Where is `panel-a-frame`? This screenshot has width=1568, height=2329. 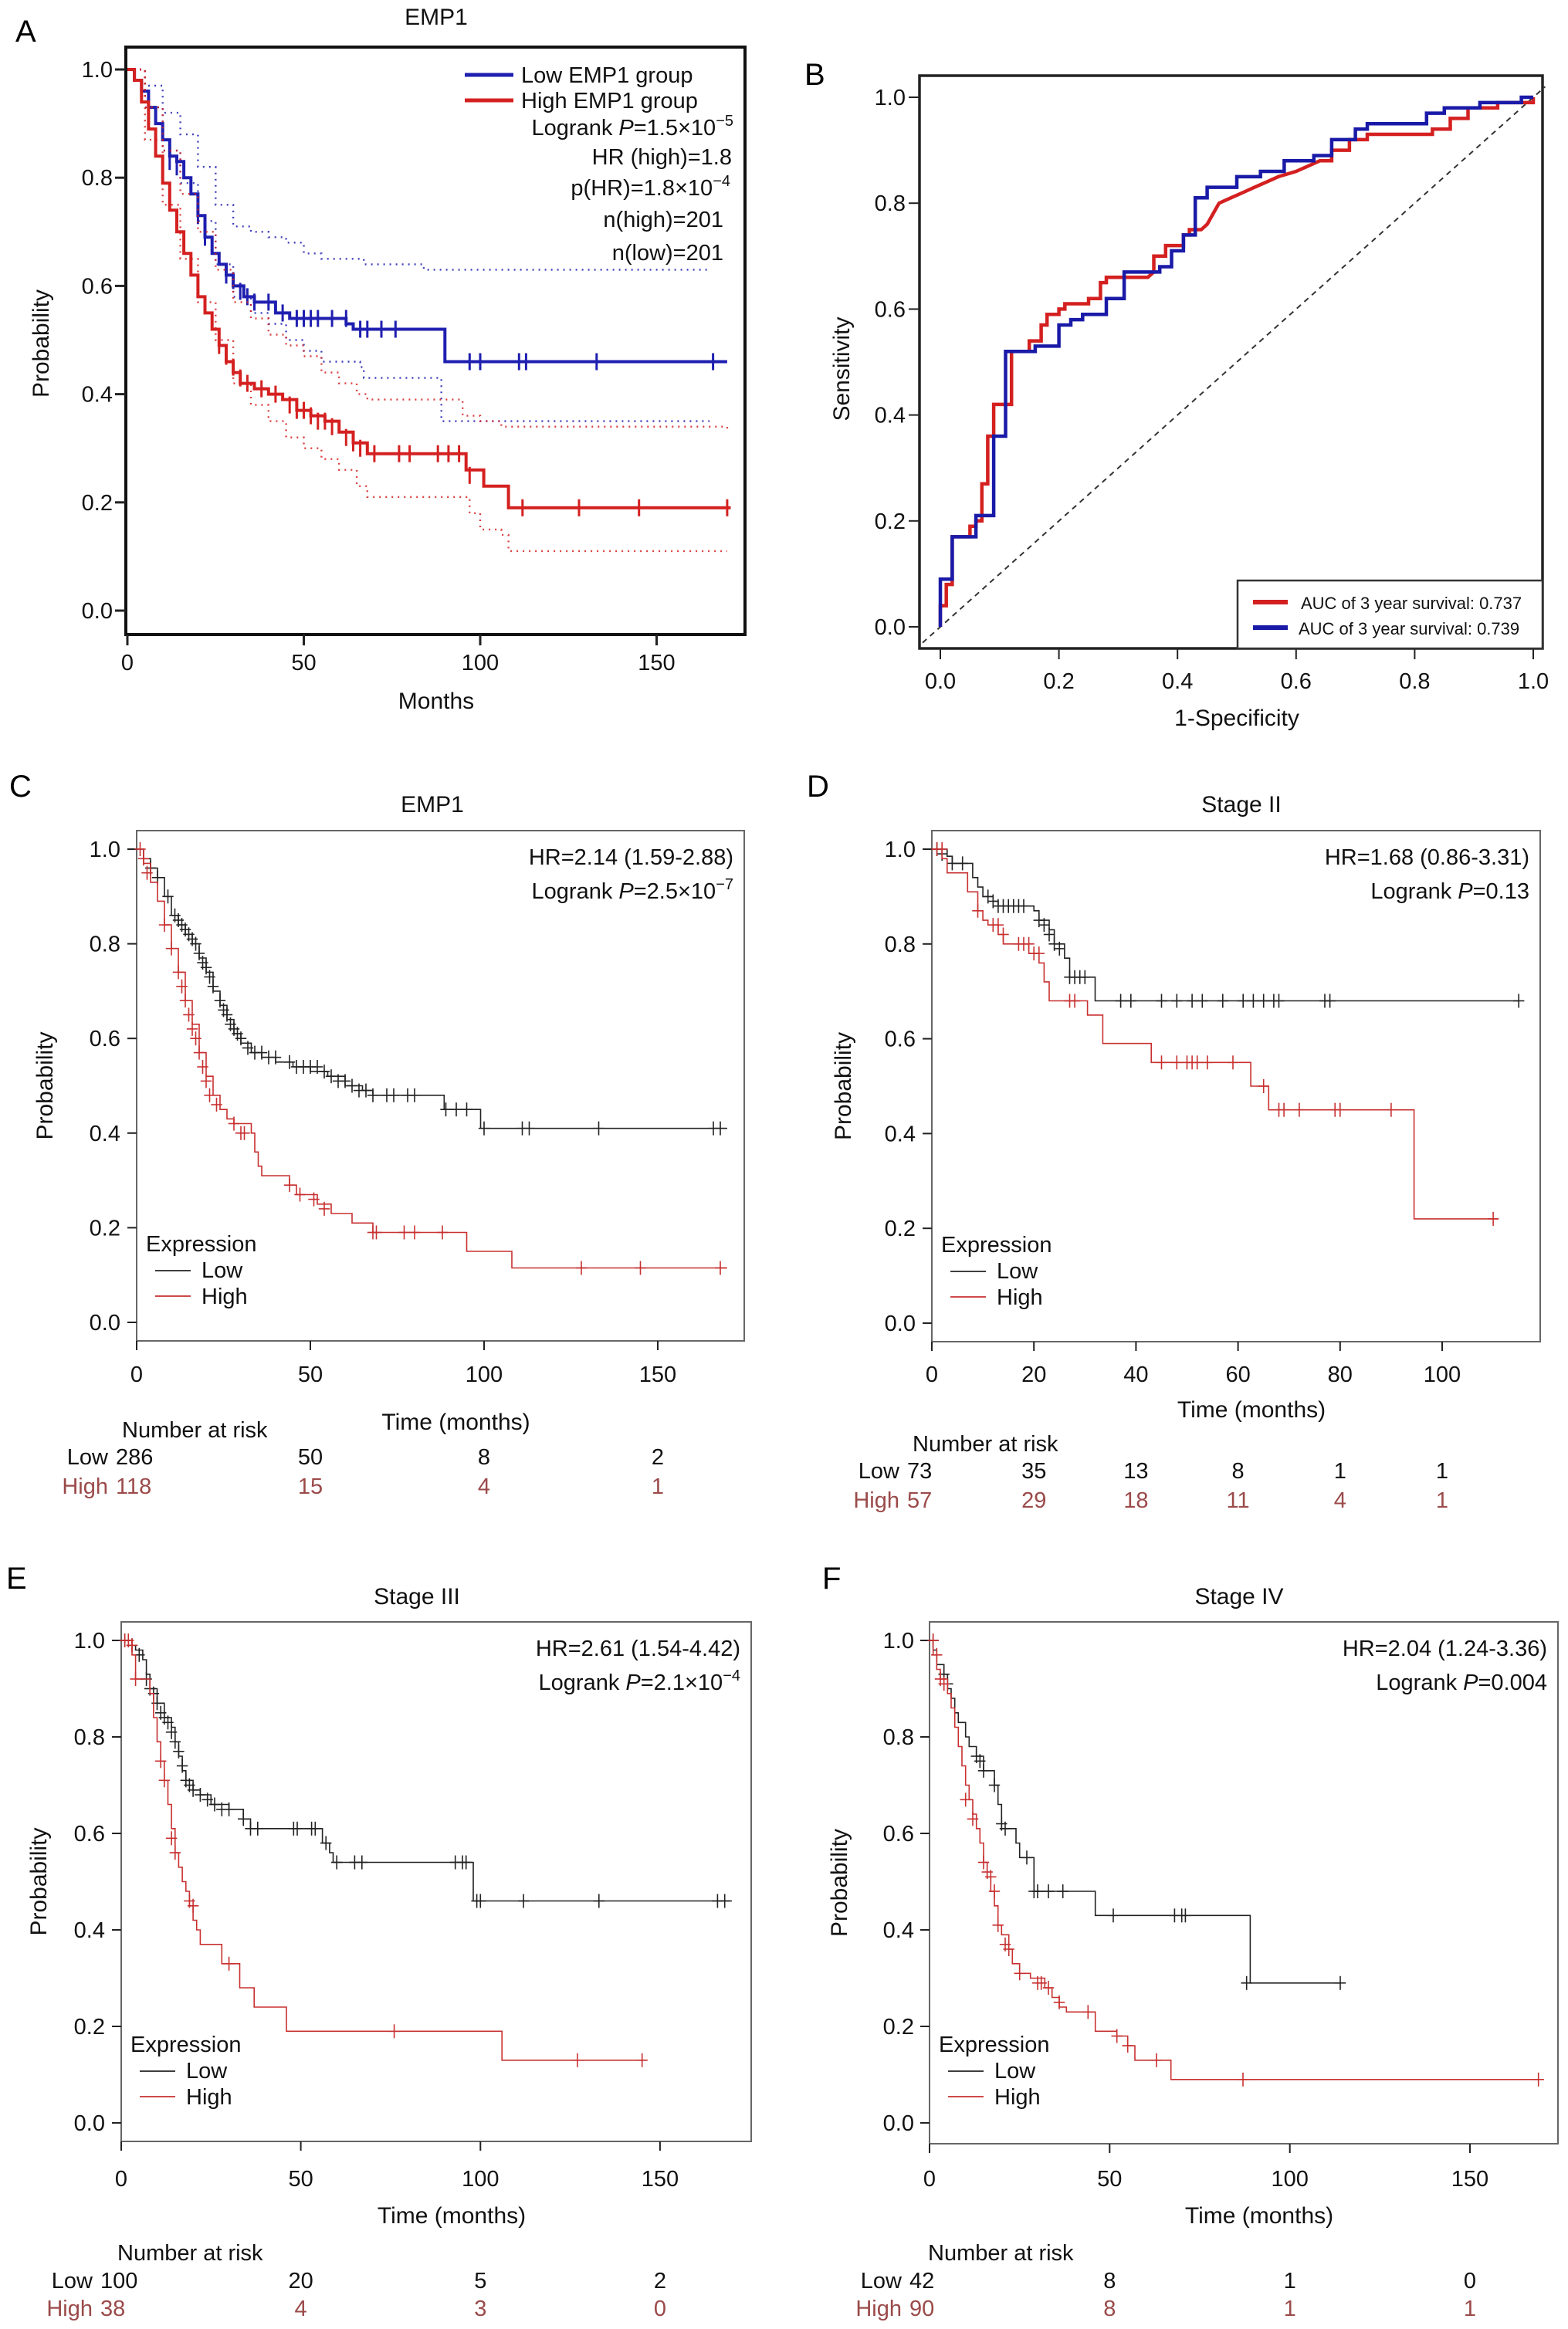 panel-a-frame is located at coordinates (435, 341).